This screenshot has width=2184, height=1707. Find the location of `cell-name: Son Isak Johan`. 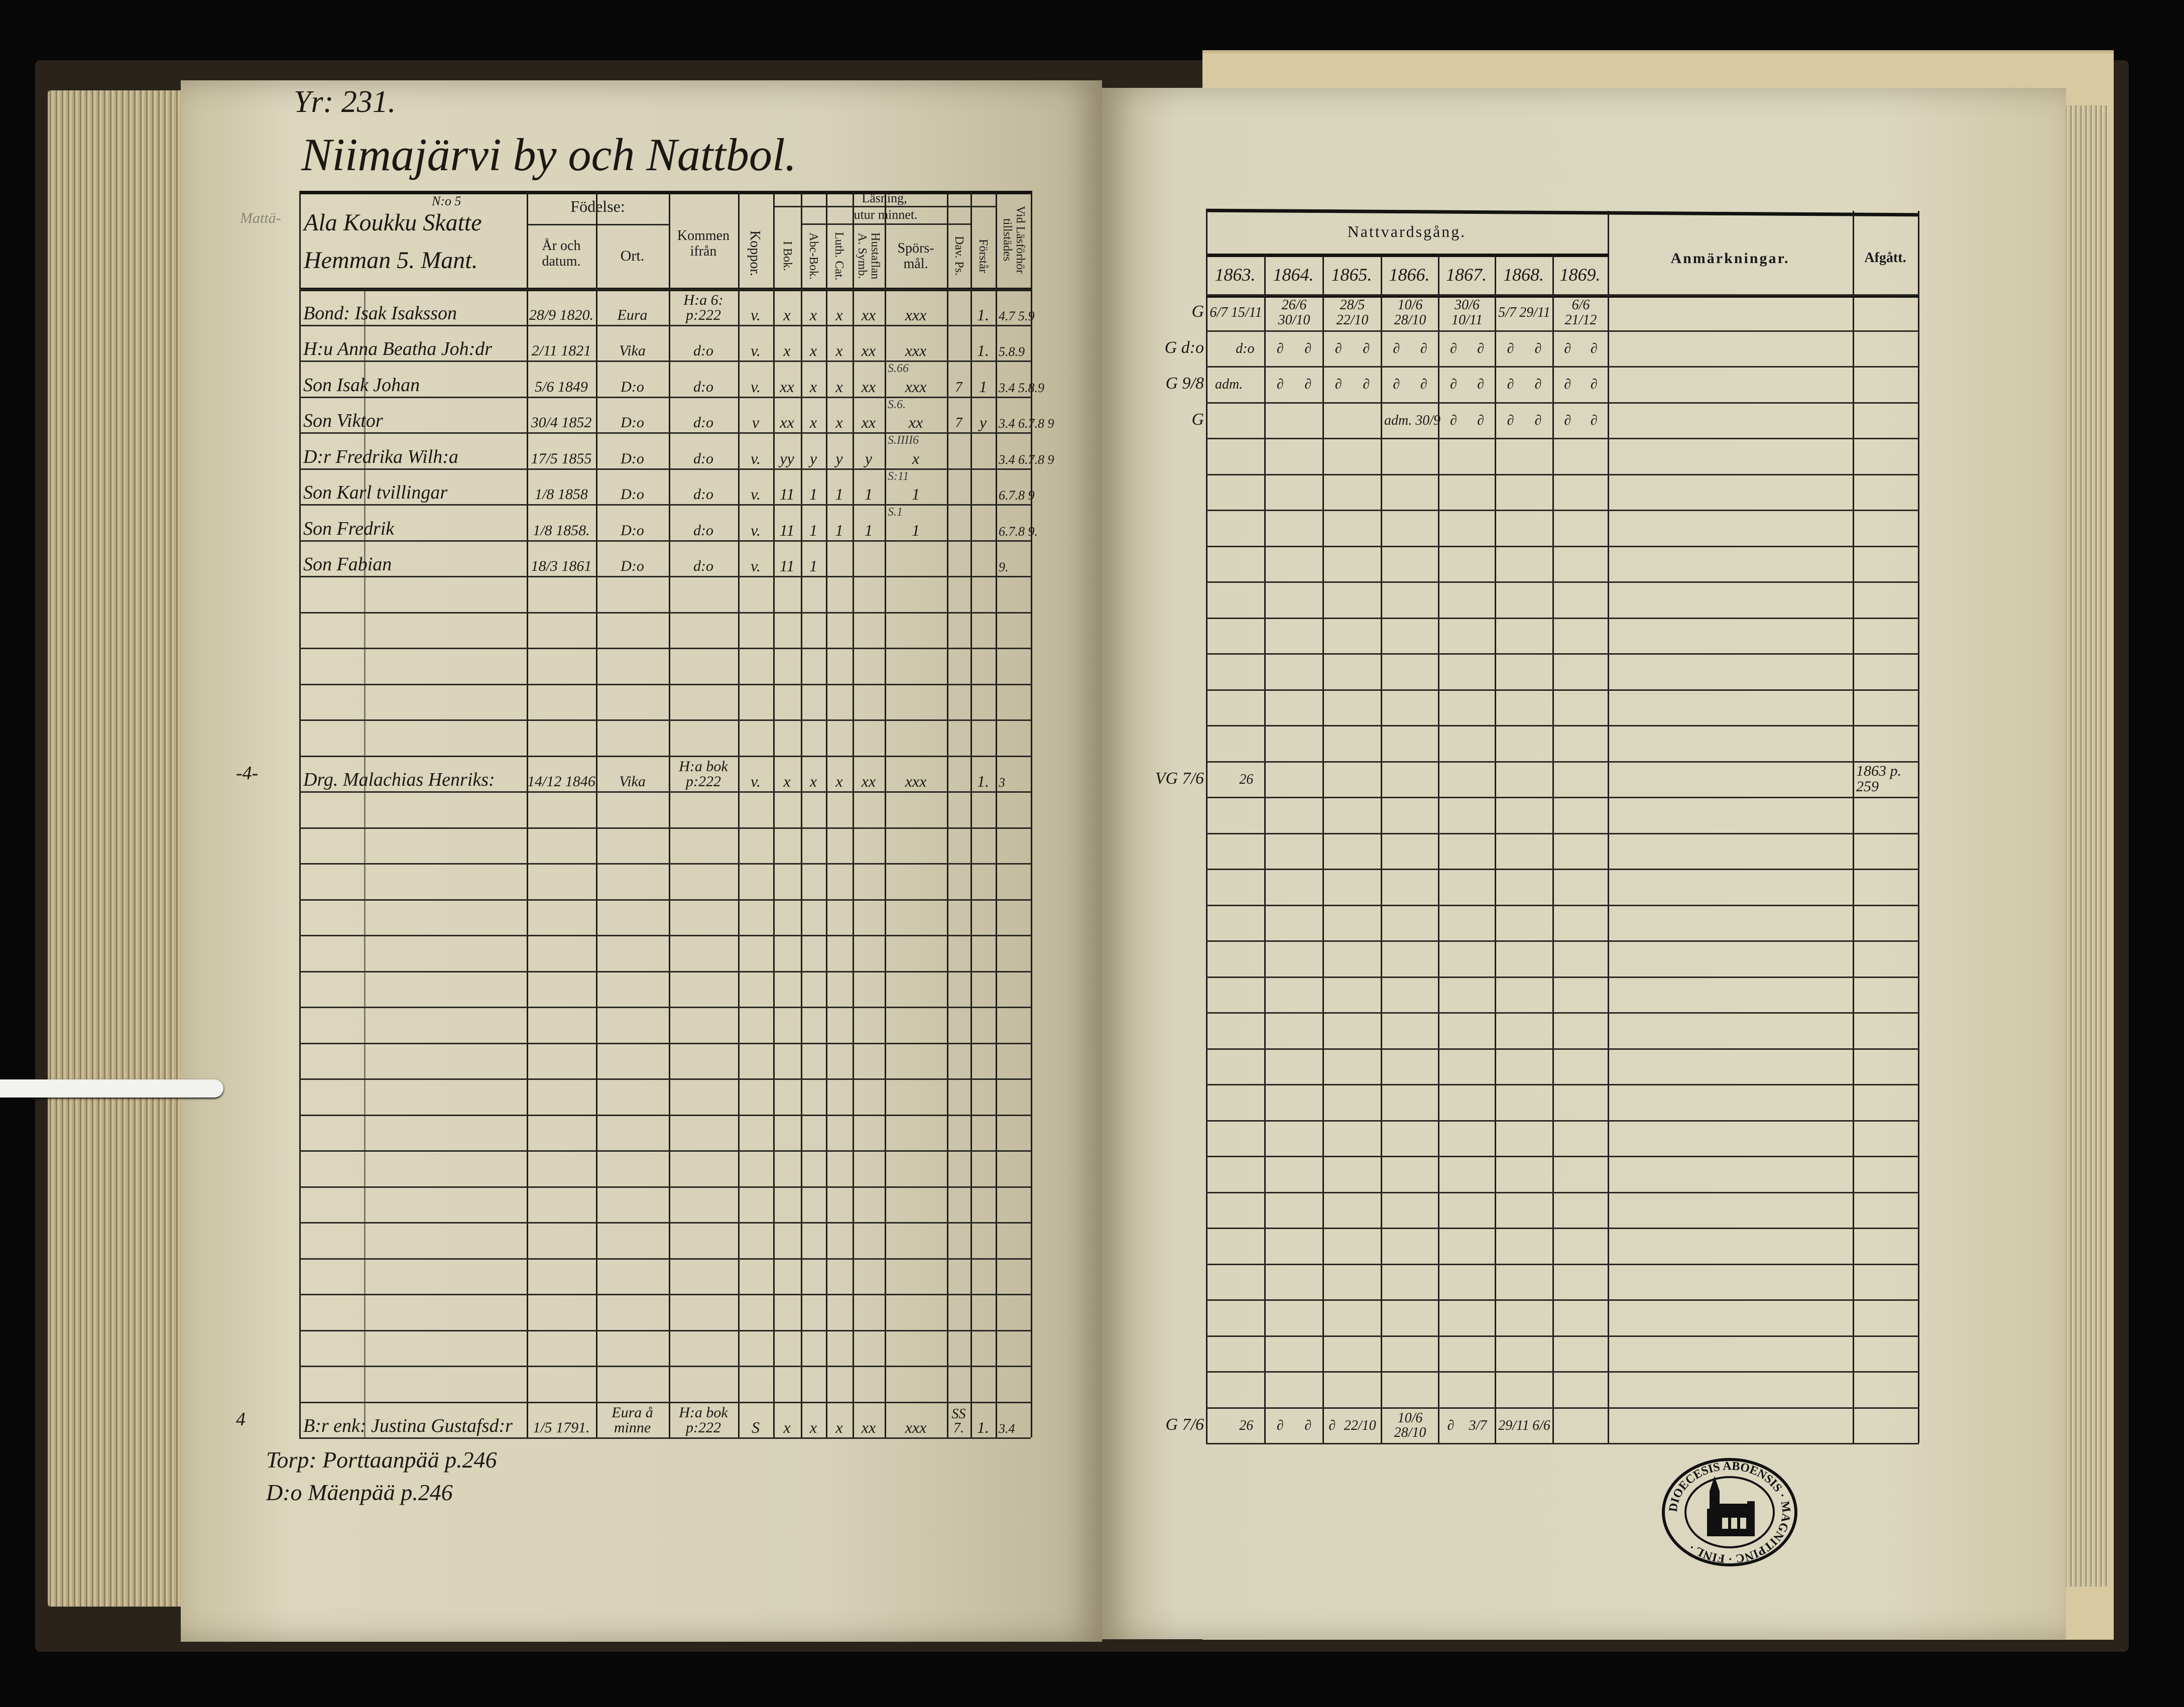

cell-name: Son Isak Johan is located at coordinates (361, 385).